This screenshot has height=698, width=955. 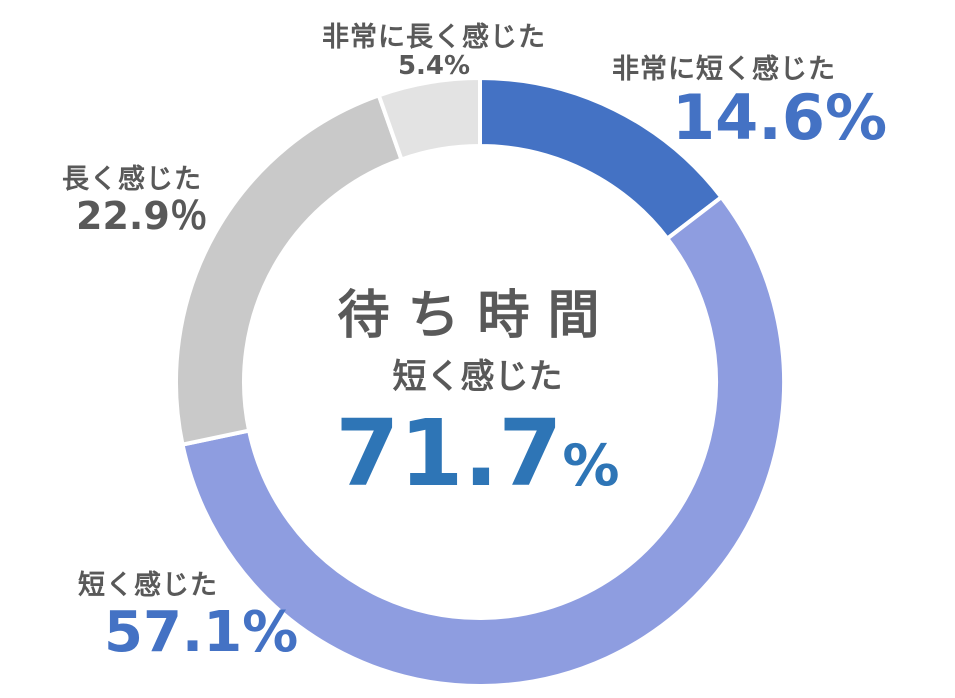 I want to click on slice-category: 長く感じた, so click(x=132, y=179).